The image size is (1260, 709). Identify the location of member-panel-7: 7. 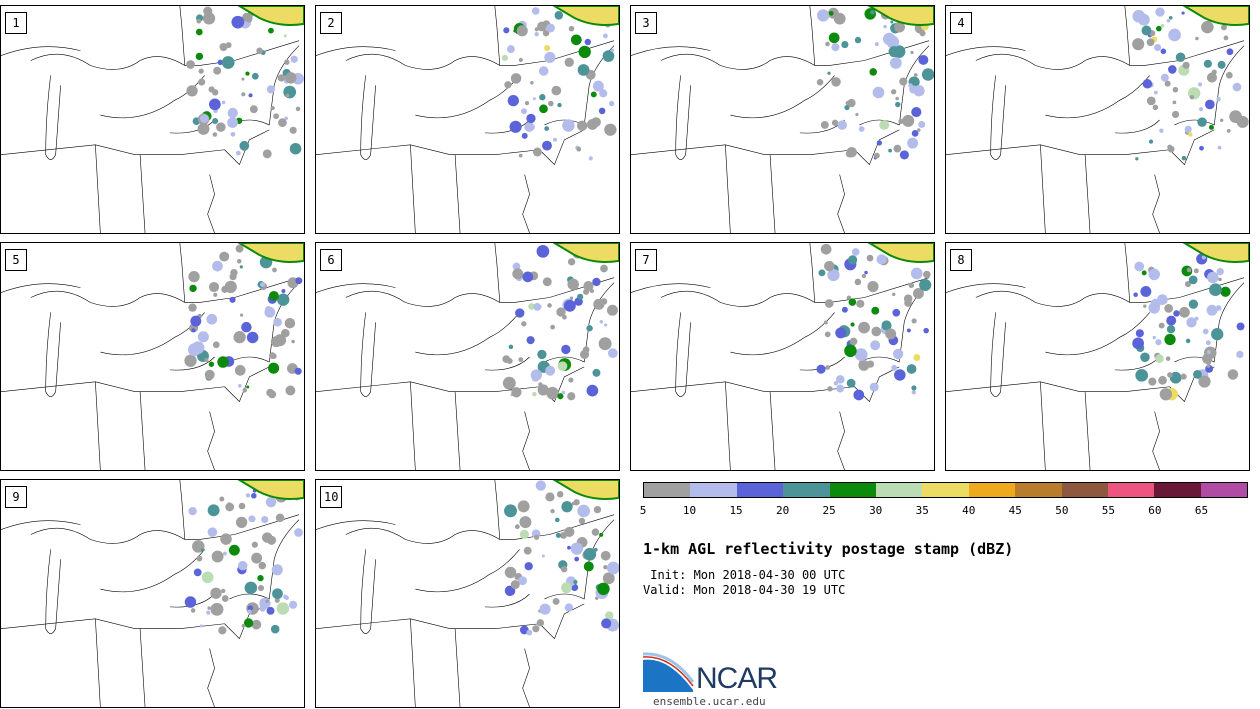
(782, 356).